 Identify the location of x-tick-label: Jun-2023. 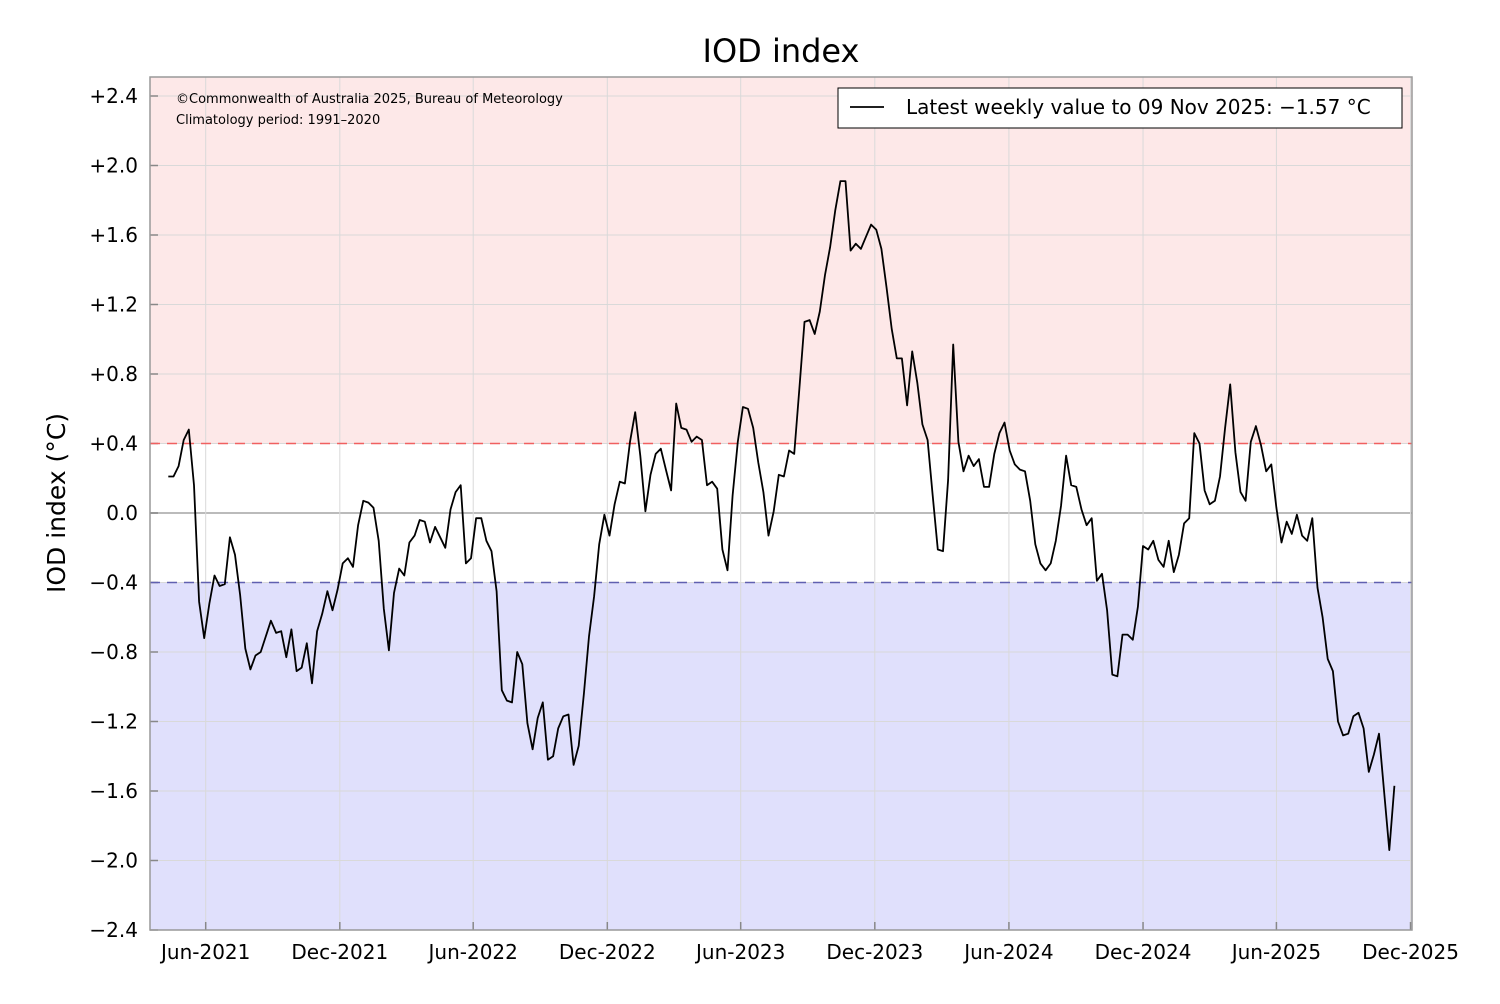
(739, 952).